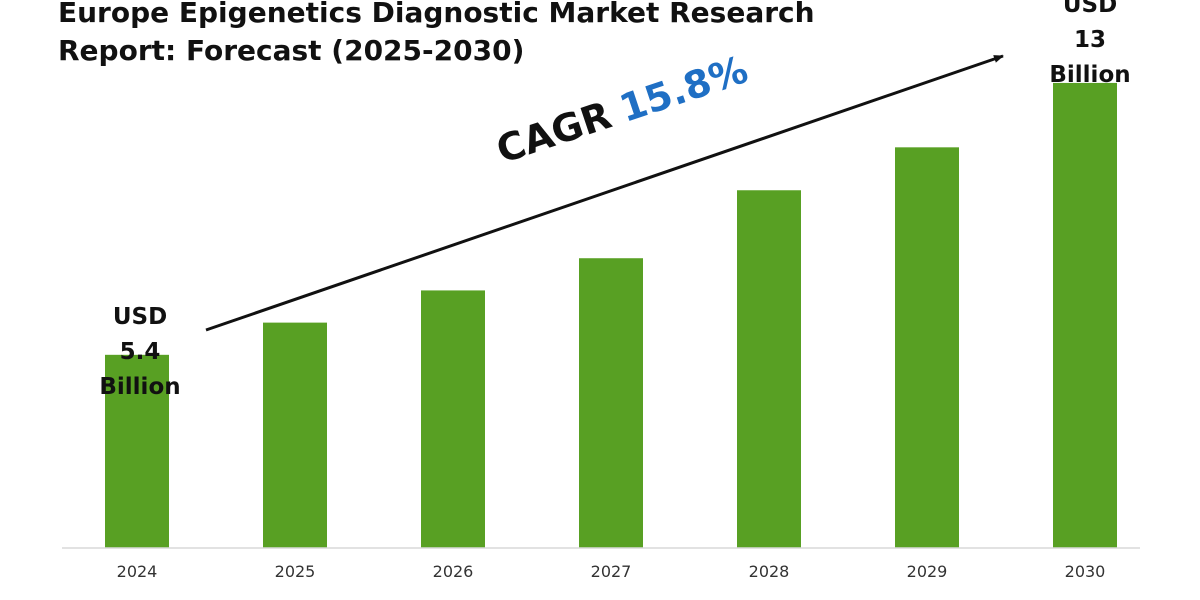 This screenshot has height=600, width=1200. What do you see at coordinates (137, 571) in the screenshot?
I see `x-tick-2024: 2024` at bounding box center [137, 571].